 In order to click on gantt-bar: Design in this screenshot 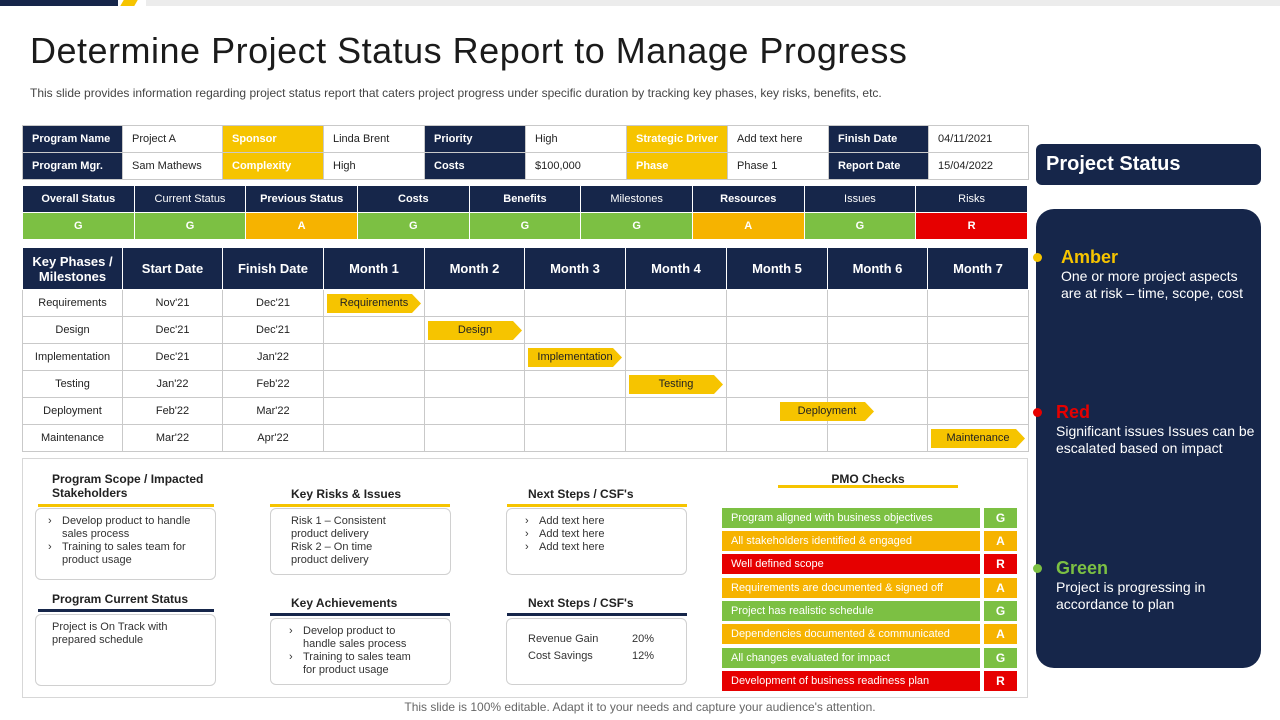, I will do `click(475, 330)`.